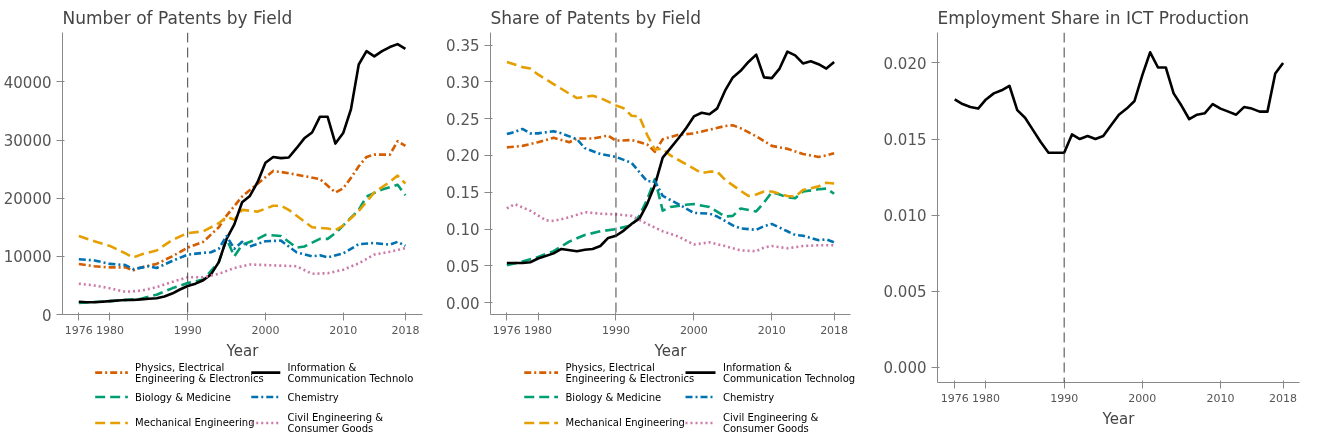 The width and height of the screenshot is (1322, 440). Describe the element at coordinates (905, 292) in the screenshot. I see `y-tick-label: 0.005` at that location.